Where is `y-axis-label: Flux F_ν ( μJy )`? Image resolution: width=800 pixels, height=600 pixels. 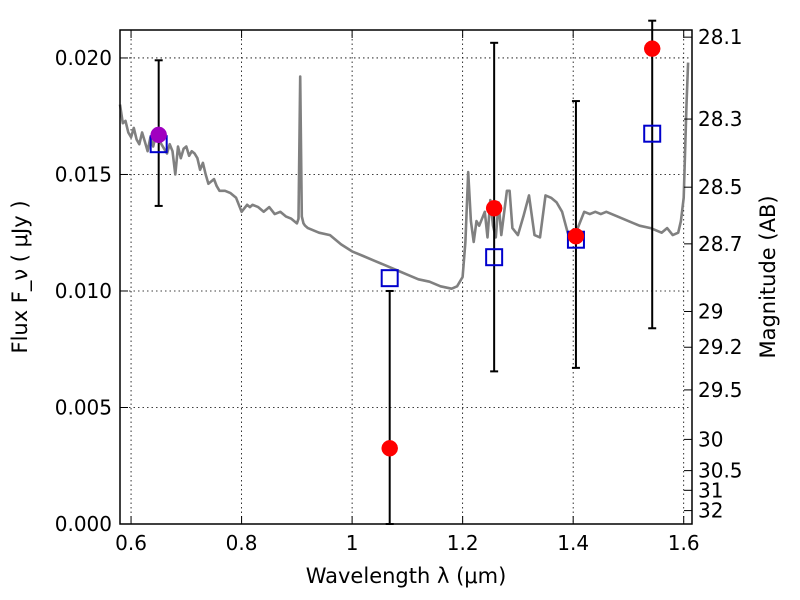 y-axis-label: Flux F_ν ( μJy ) is located at coordinates (20, 276).